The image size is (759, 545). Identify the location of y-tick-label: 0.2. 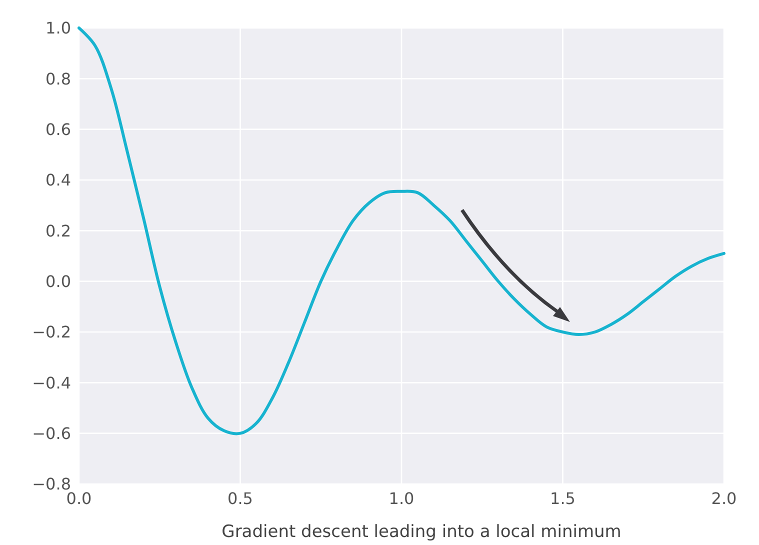
(58, 230).